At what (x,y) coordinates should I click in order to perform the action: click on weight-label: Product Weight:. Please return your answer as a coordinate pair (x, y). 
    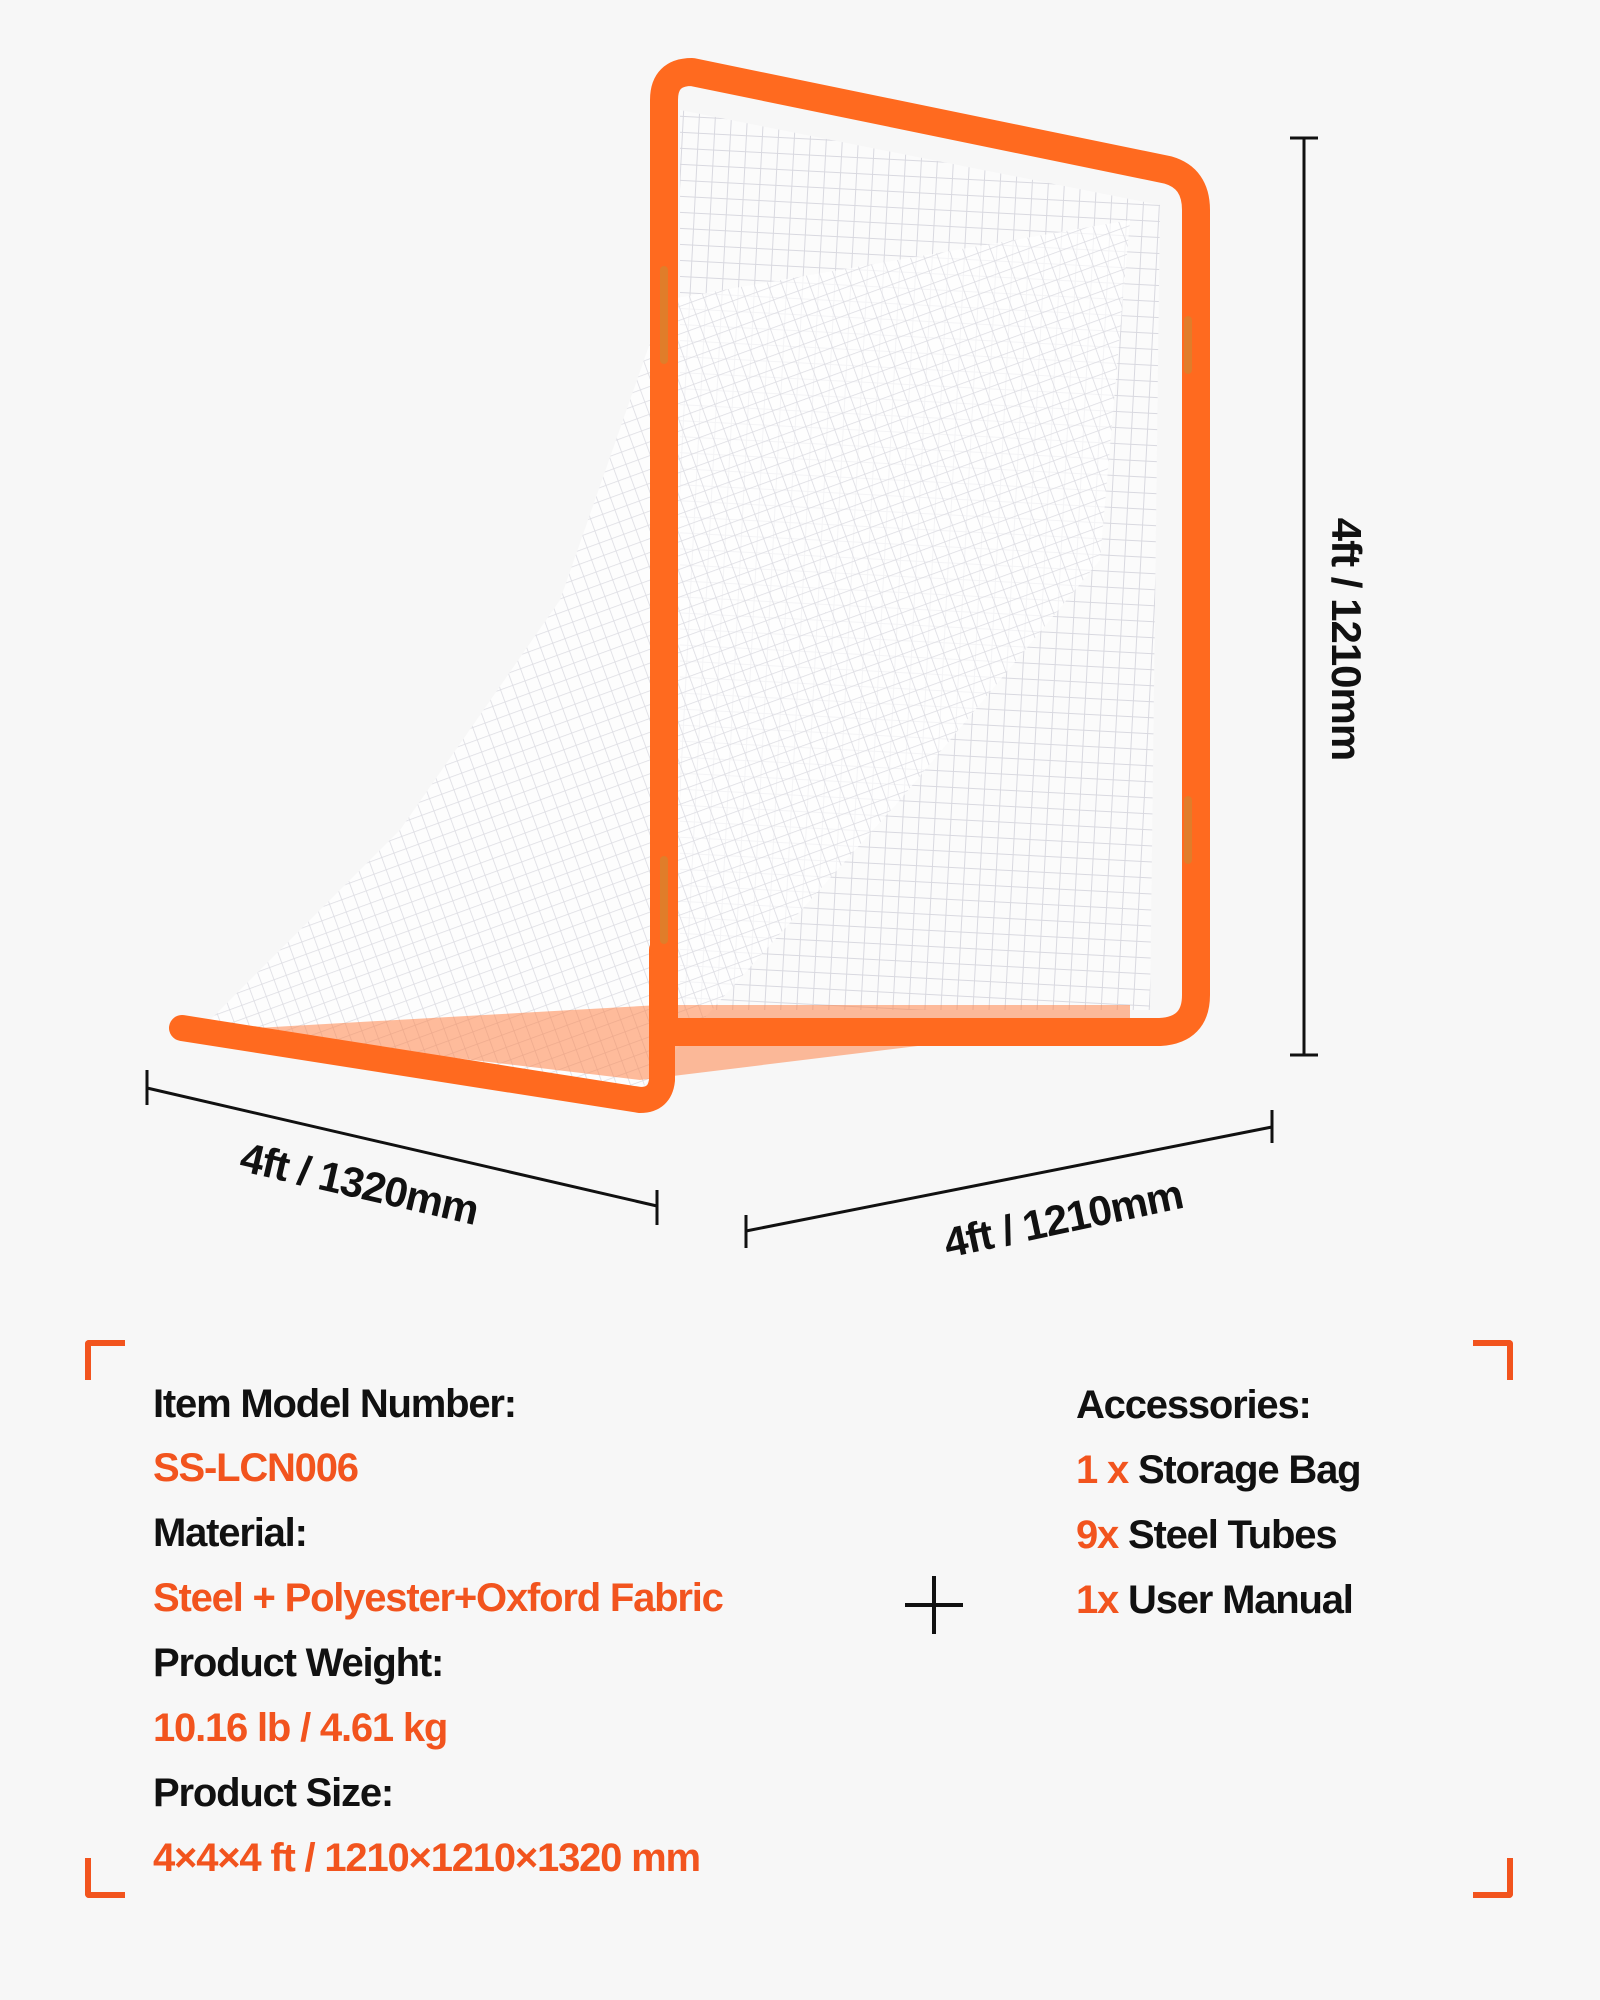
    Looking at the image, I should click on (298, 1663).